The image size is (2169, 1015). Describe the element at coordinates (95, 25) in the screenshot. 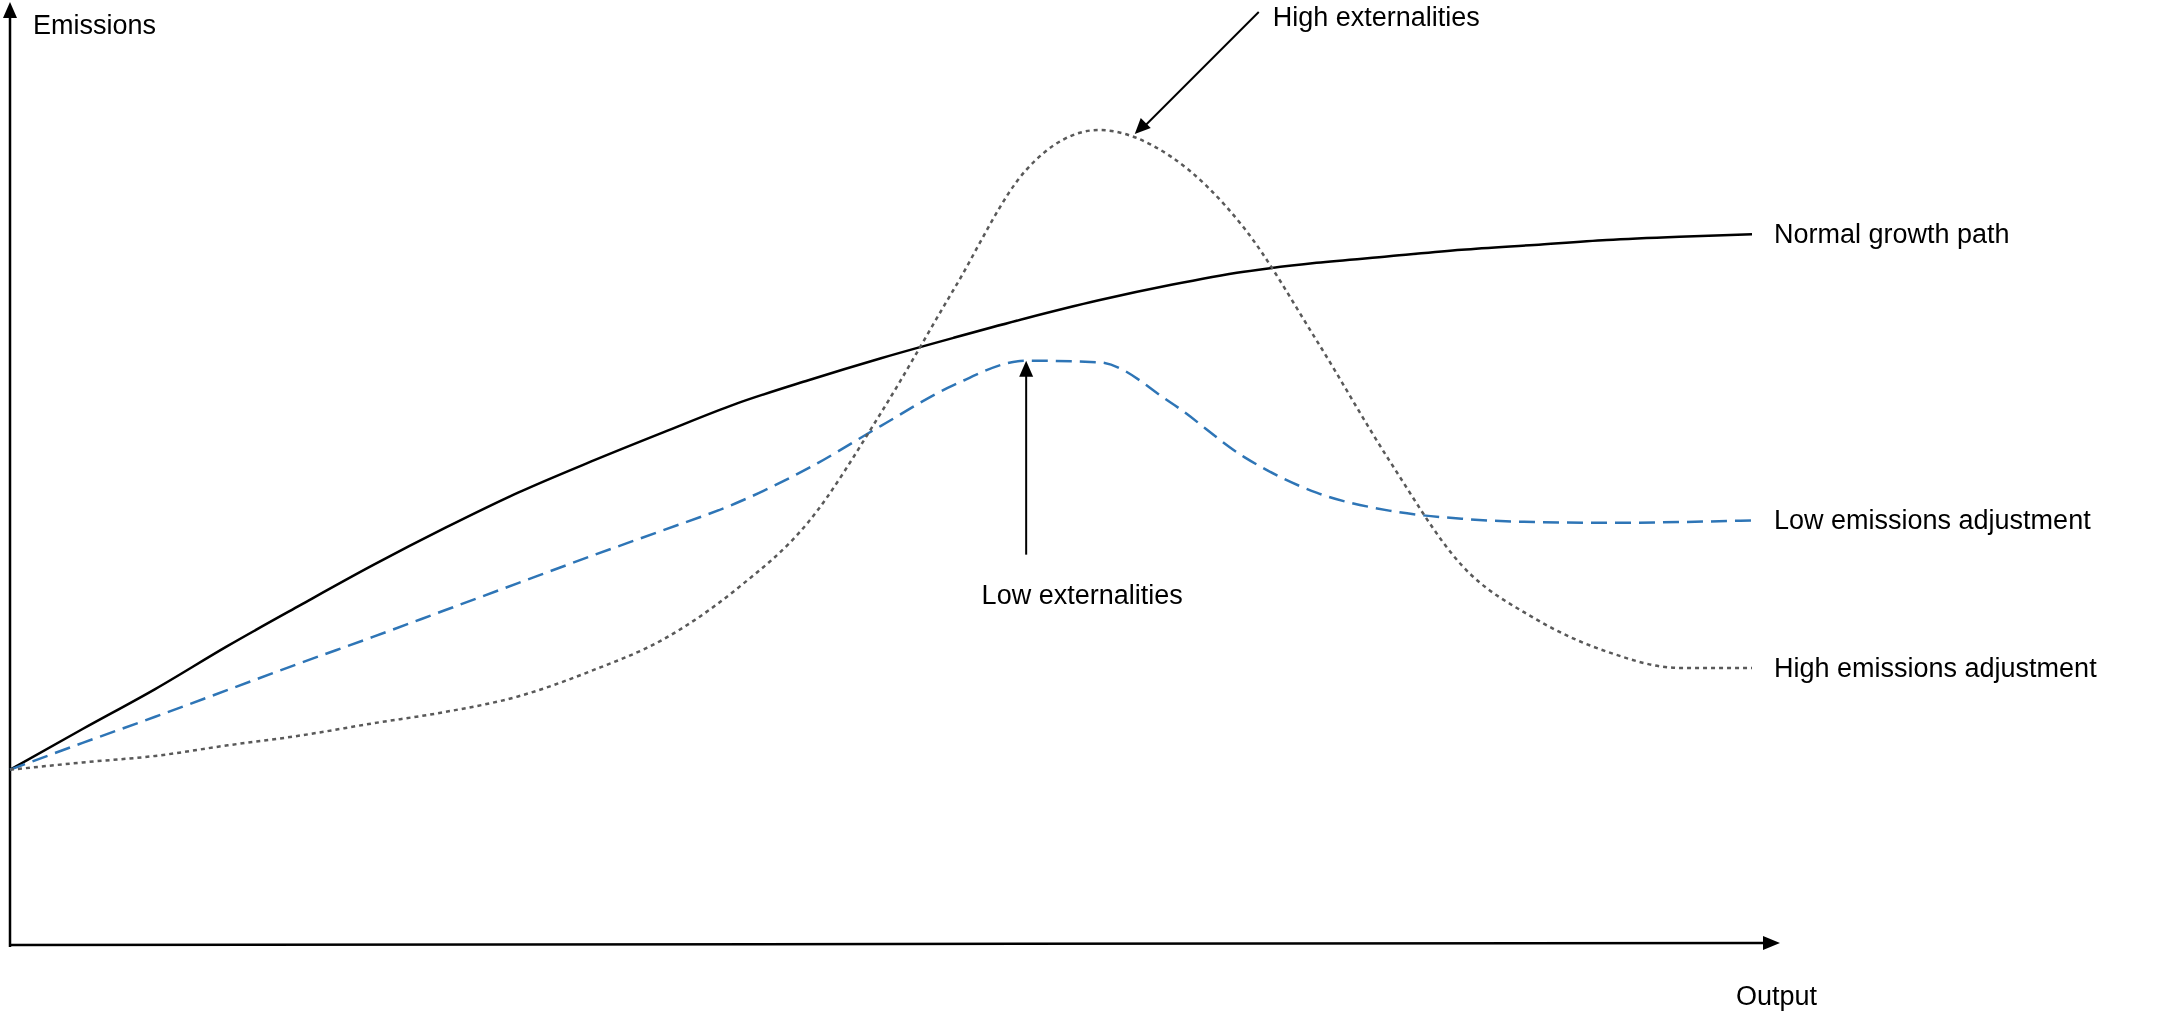

I see `y-axis-title: Emissions` at that location.